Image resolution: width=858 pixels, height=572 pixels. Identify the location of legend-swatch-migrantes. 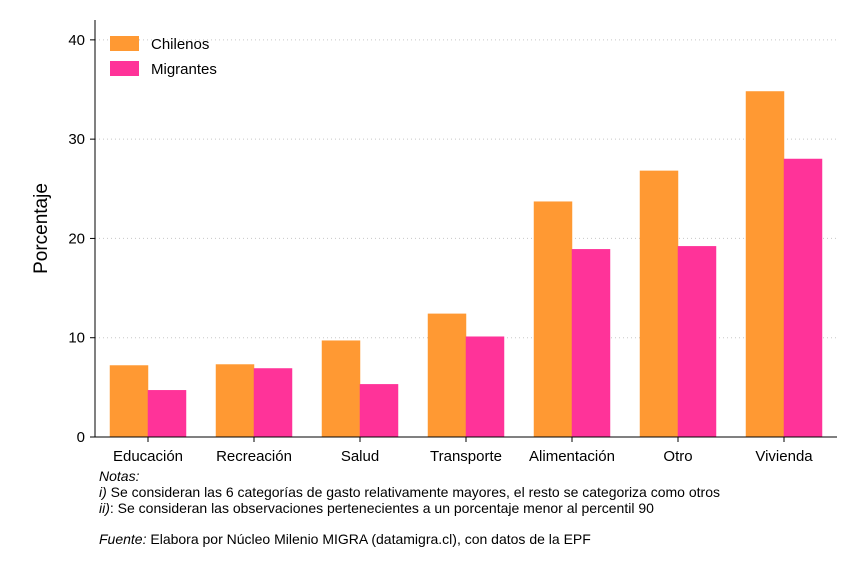
(124, 68).